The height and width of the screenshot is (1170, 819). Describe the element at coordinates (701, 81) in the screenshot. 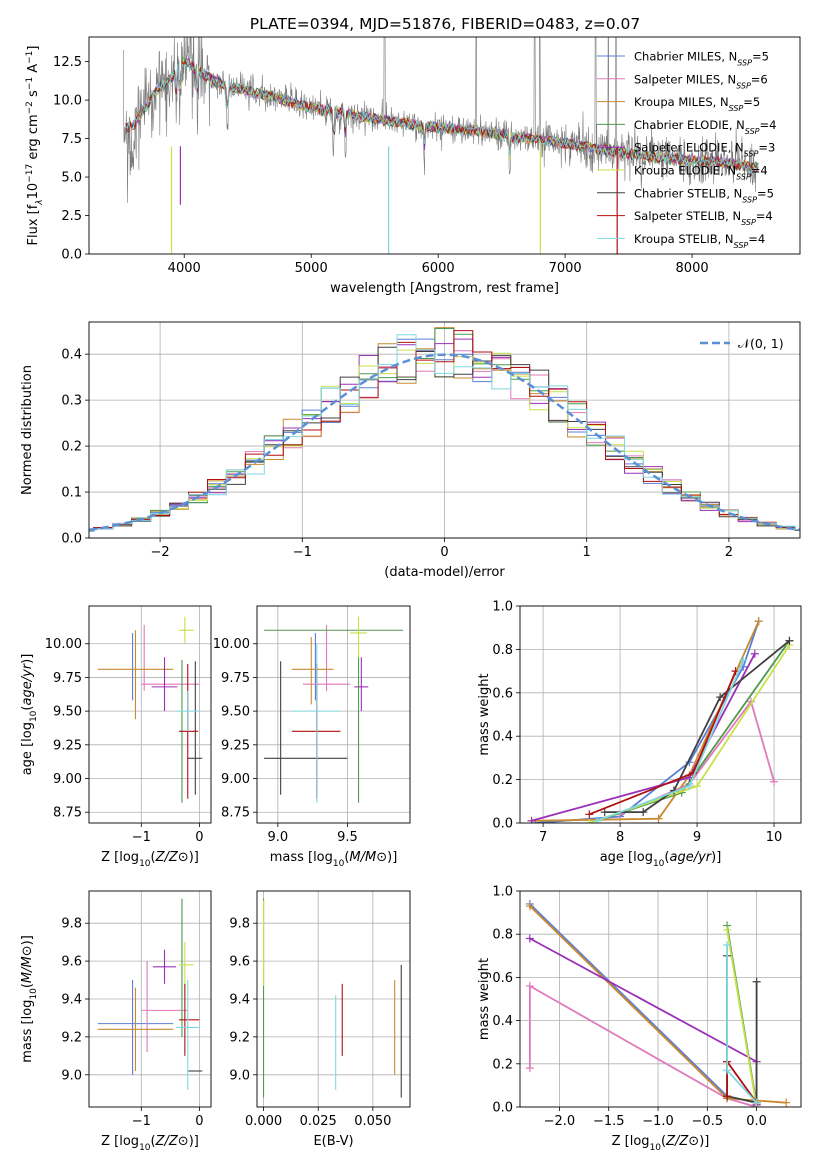

I see `legend-entry: Salpeter MILES, NSSP=6` at that location.